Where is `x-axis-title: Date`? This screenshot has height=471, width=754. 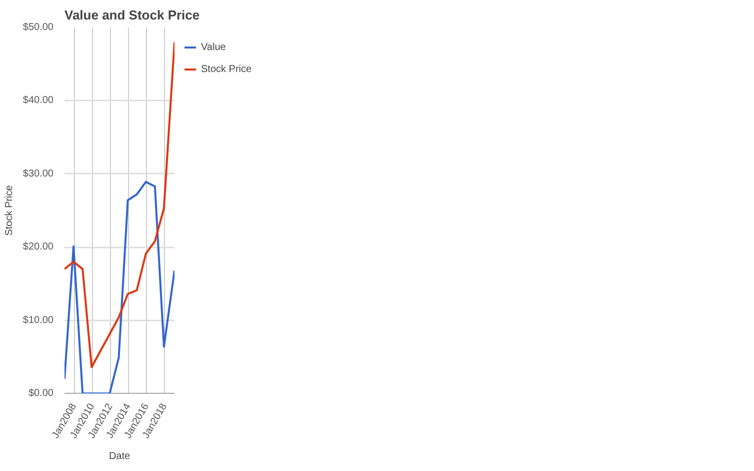 x-axis-title: Date is located at coordinates (119, 456).